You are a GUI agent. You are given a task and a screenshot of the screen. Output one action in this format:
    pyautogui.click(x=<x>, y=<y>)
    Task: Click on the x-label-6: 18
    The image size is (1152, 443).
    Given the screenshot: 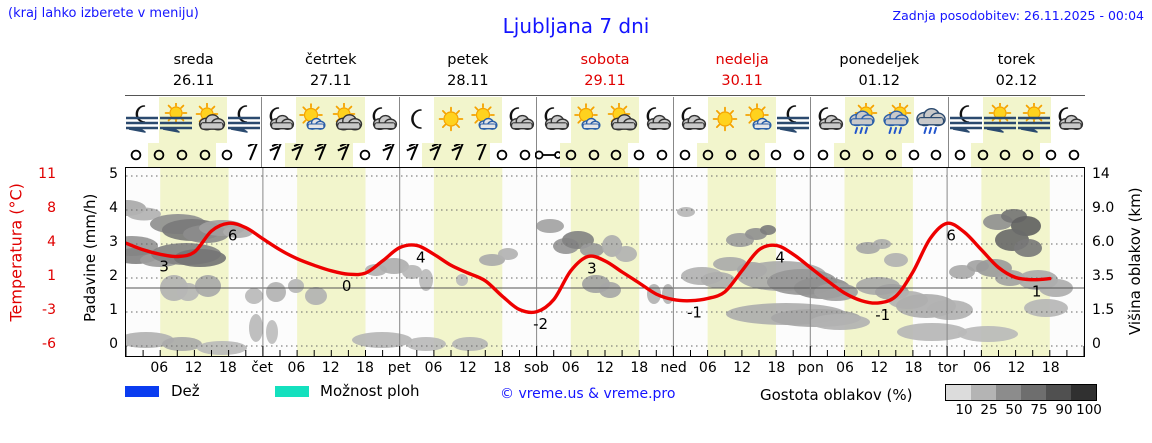 What is the action you would take?
    pyautogui.click(x=365, y=368)
    